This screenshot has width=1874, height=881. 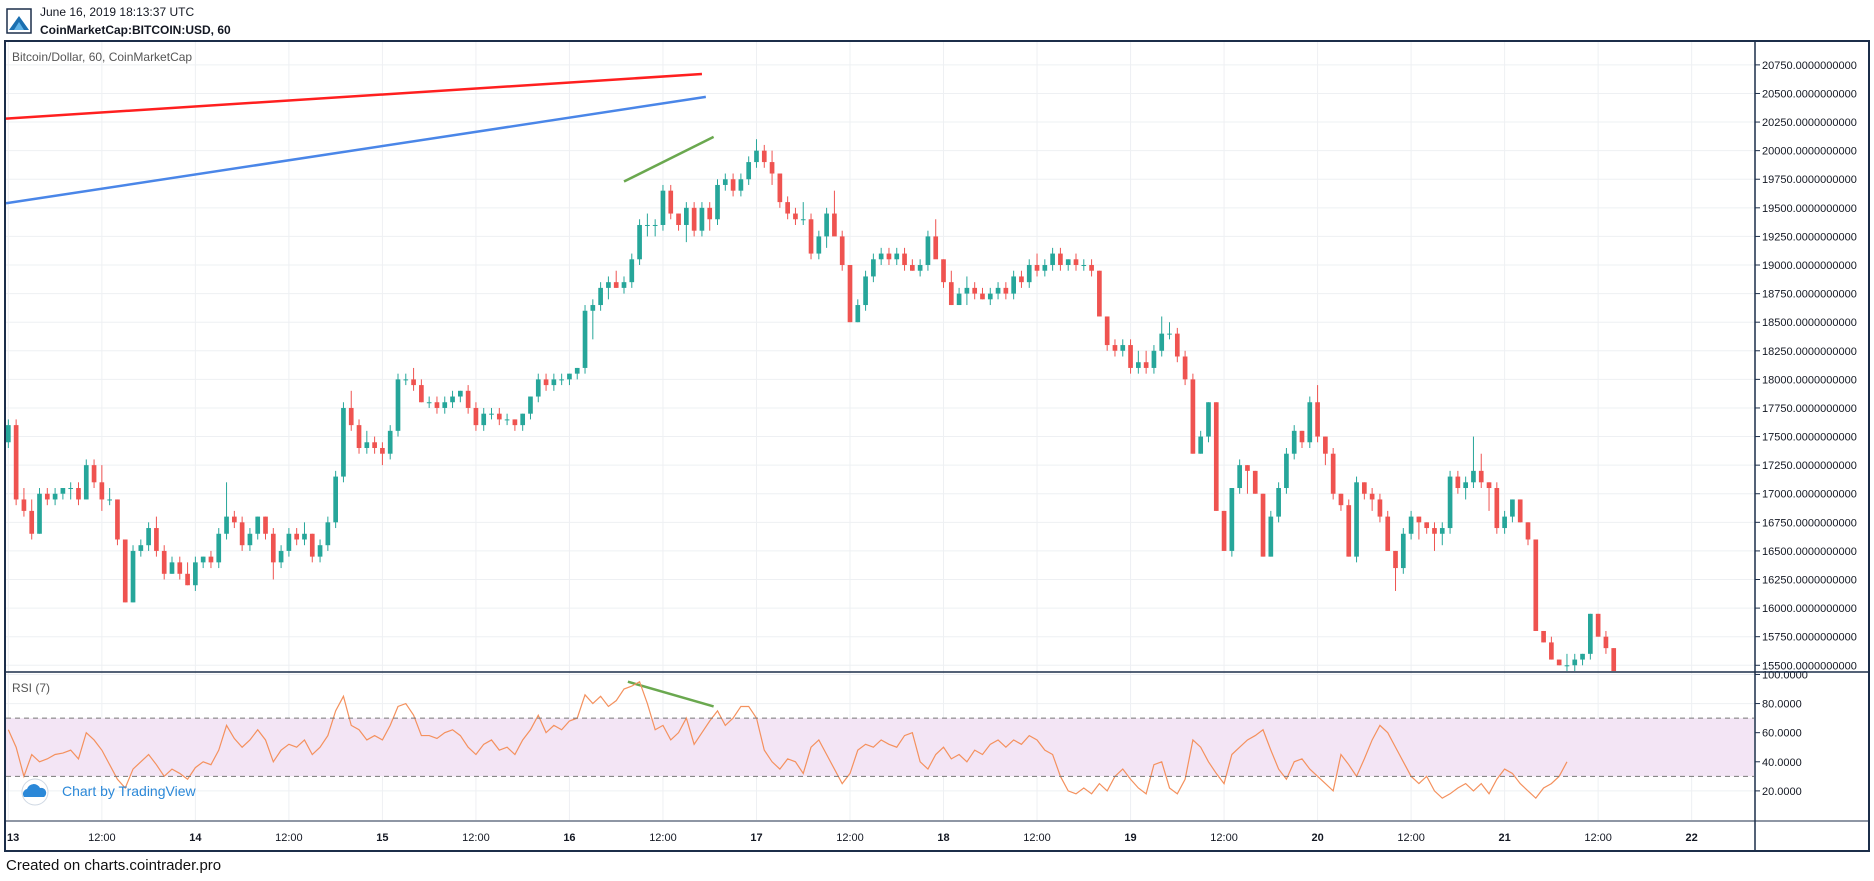 I want to click on time-axis-label: 17, so click(x=756, y=838).